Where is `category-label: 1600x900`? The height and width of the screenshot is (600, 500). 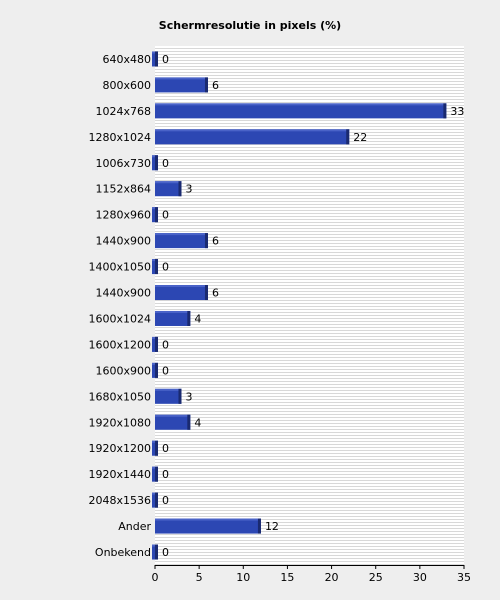 category-label: 1600x900 is located at coordinates (124, 370).